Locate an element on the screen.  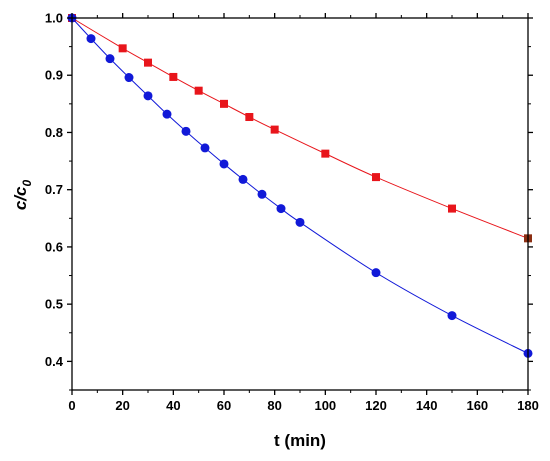
x-tick-label: 180 is located at coordinates (528, 405).